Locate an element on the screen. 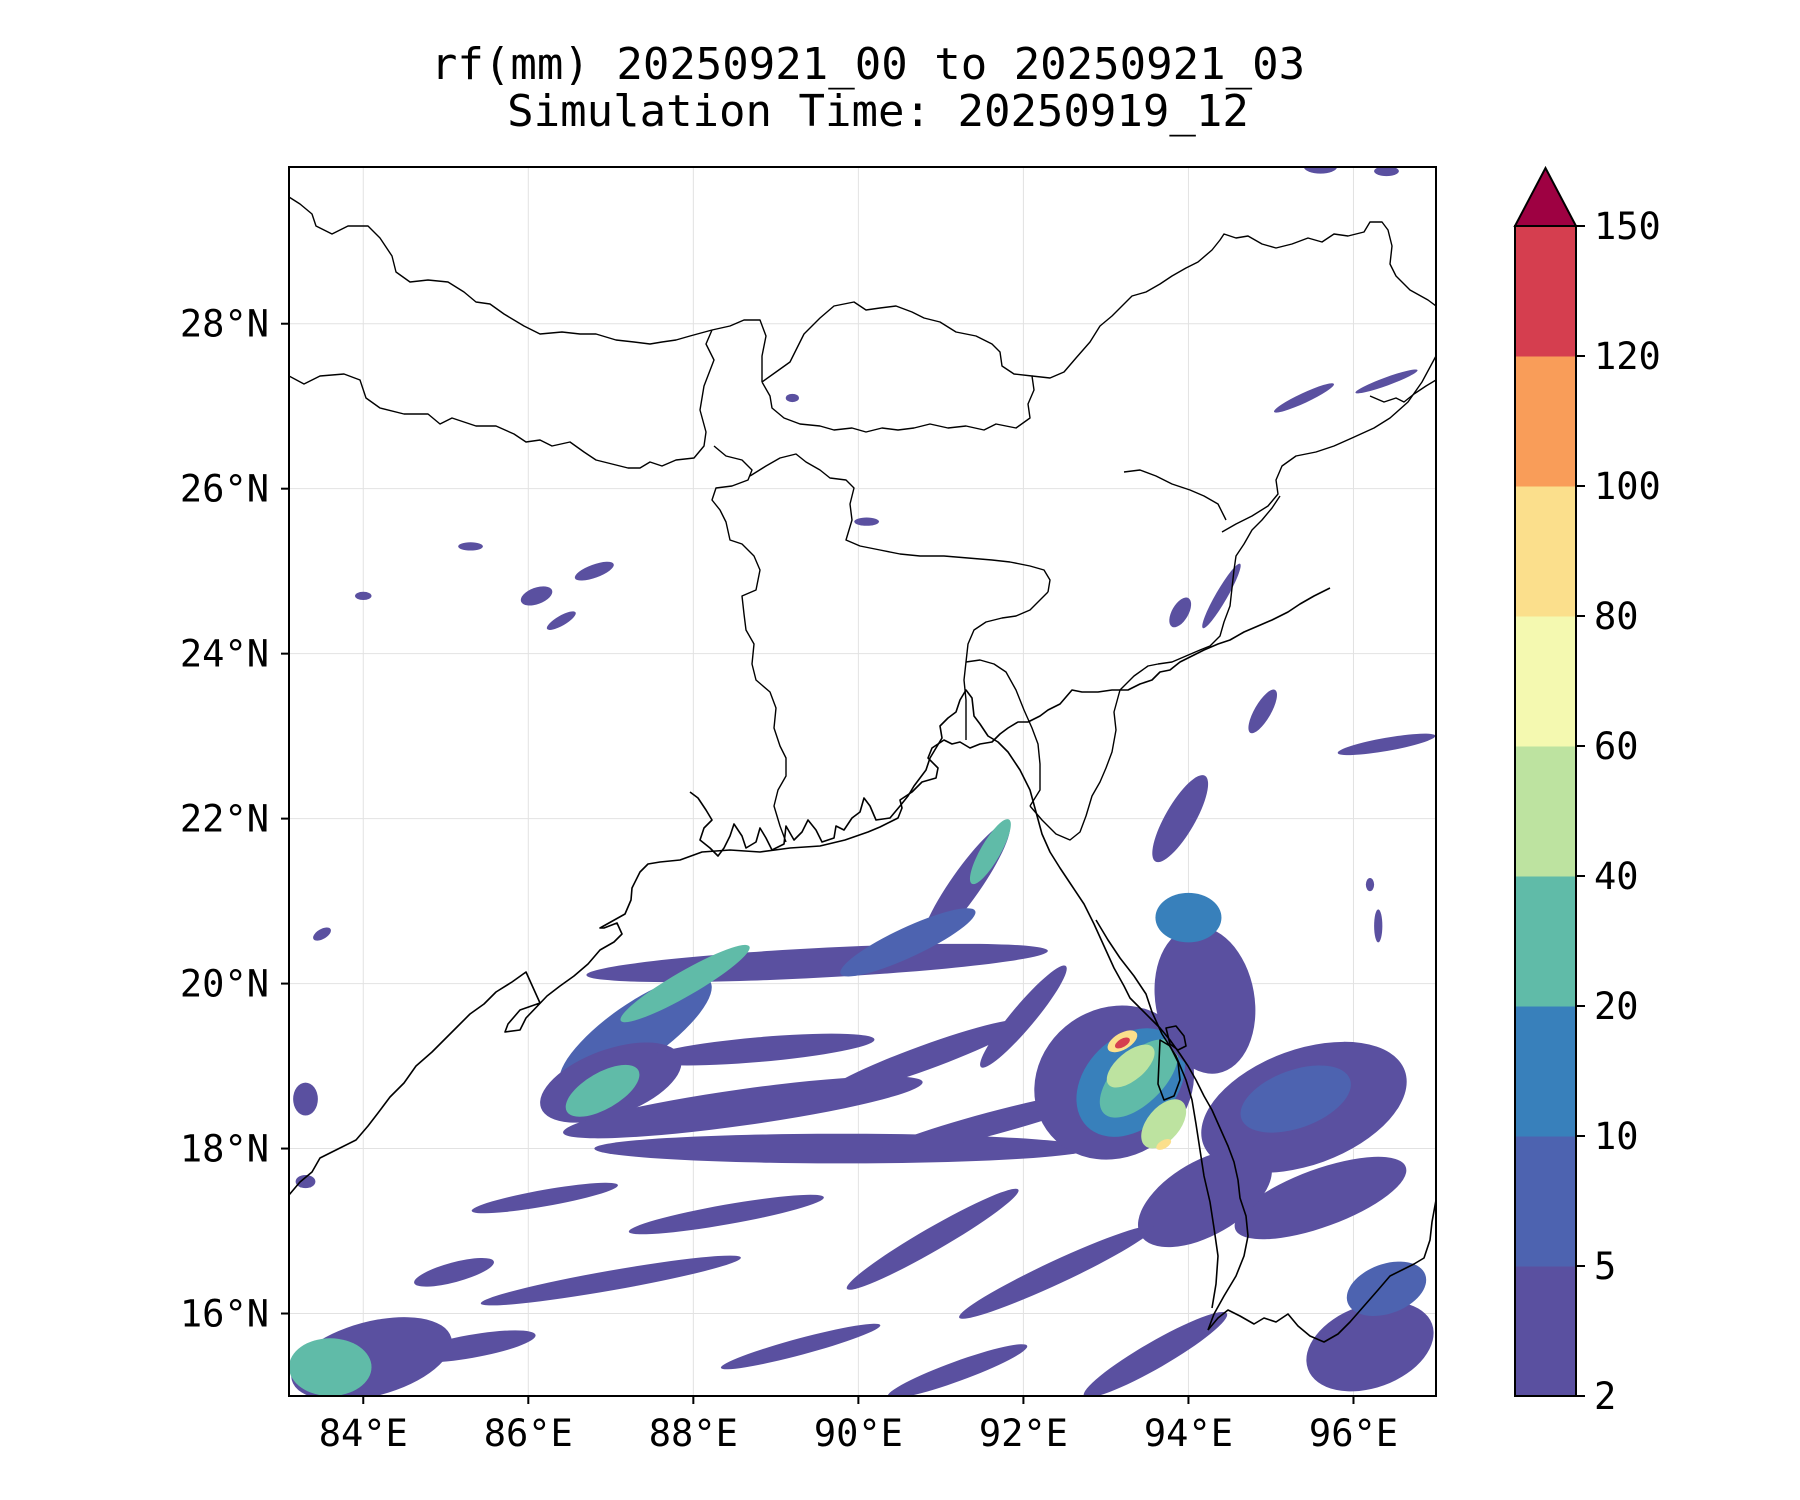 This screenshot has width=1800, height=1500. myanmar-china-border is located at coordinates (1402, 391).